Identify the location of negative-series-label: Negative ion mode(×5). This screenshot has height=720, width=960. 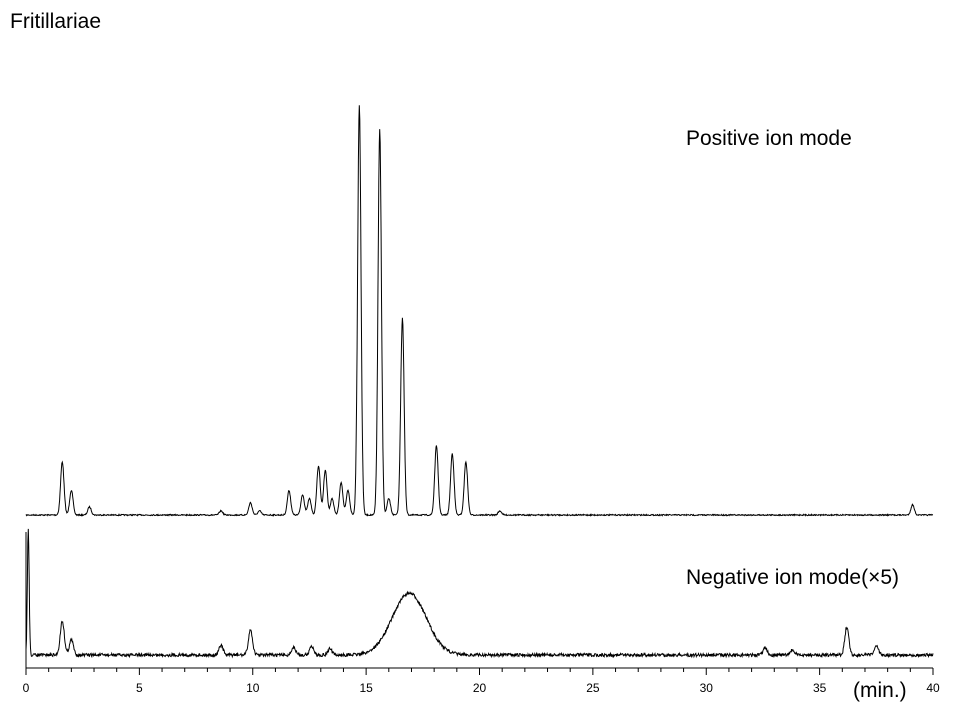
(792, 577).